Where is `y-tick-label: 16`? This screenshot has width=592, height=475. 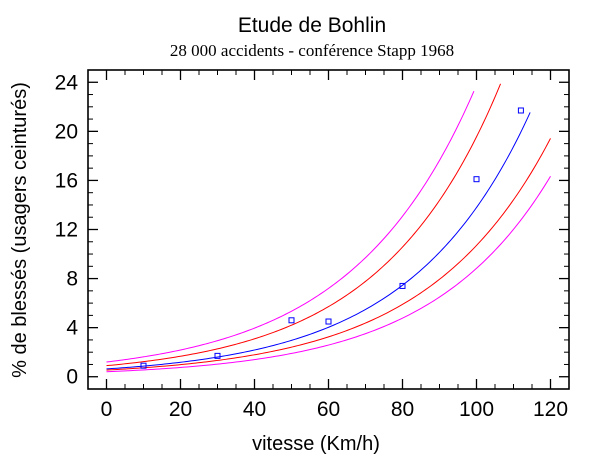 y-tick-label: 16 is located at coordinates (66, 180).